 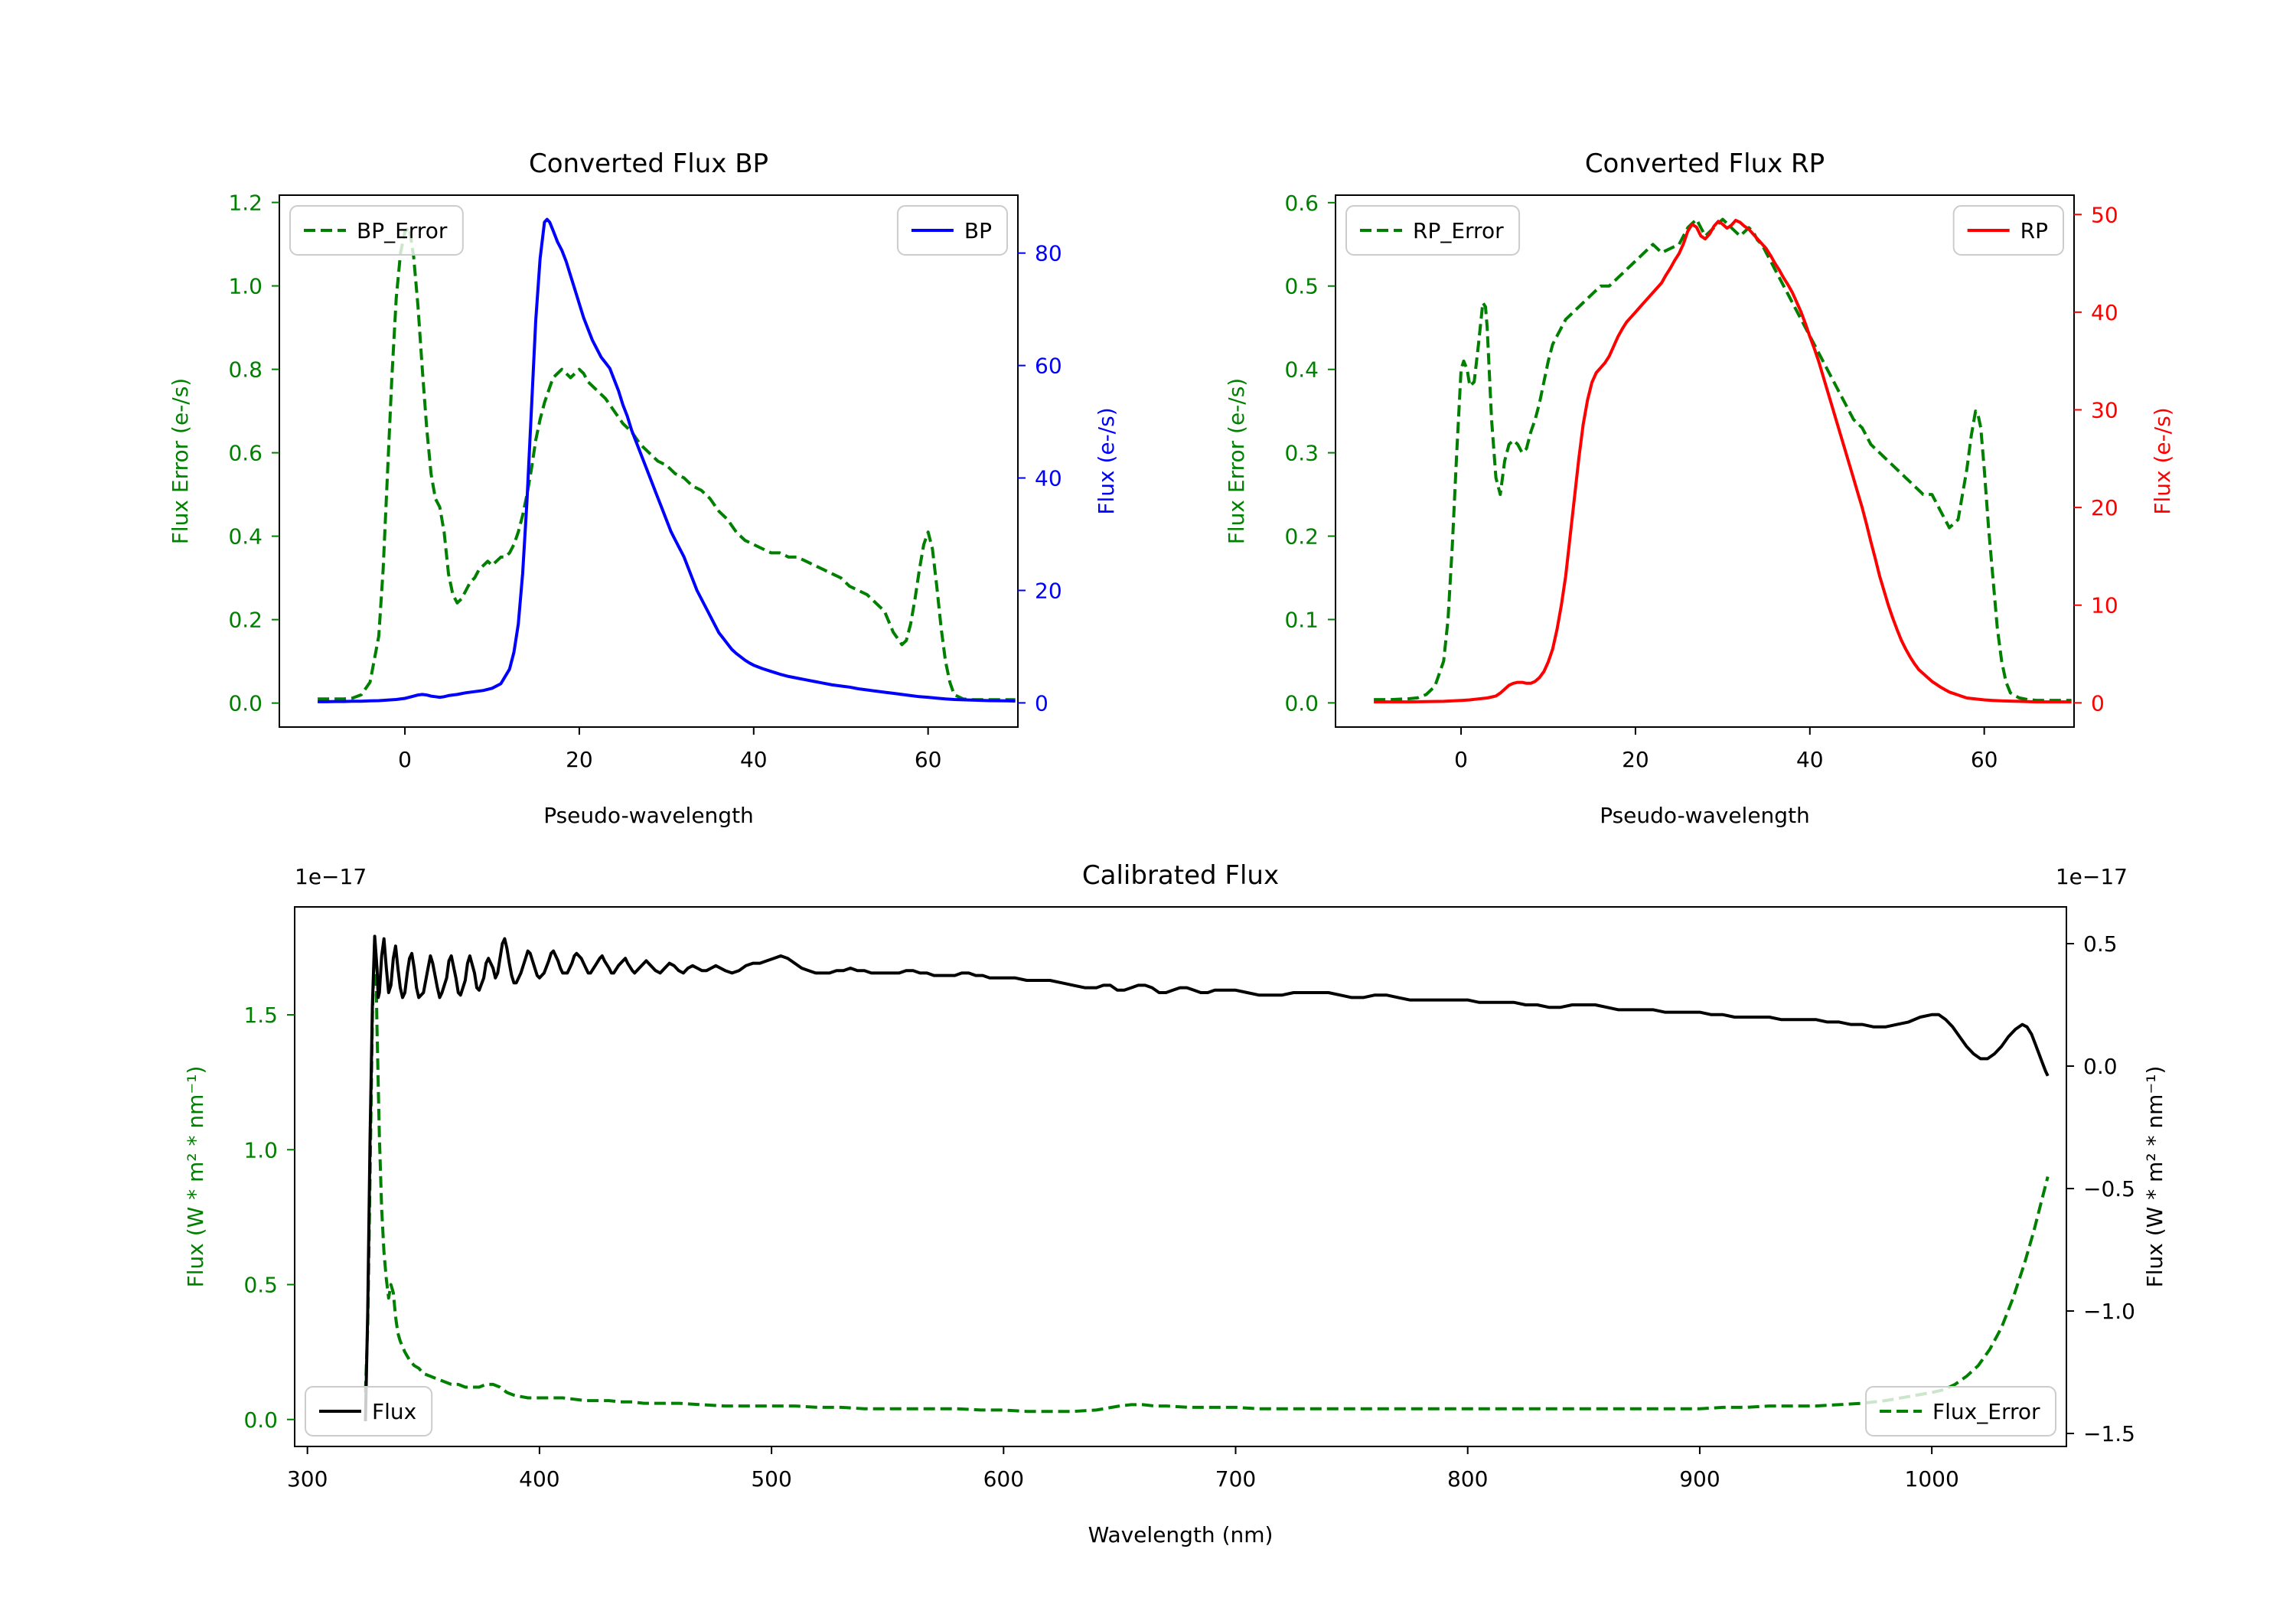 I want to click on series-BP_Error, so click(x=667, y=464).